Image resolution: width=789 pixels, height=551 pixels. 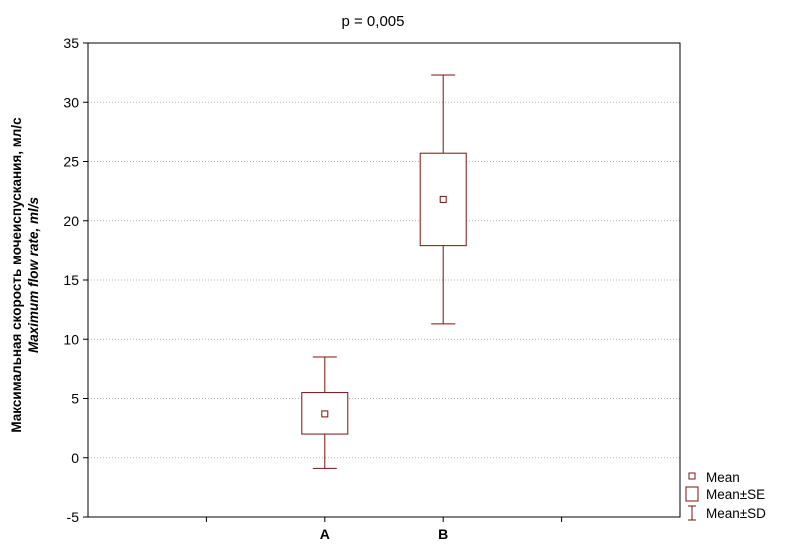 What do you see at coordinates (736, 513) in the screenshot?
I see `legend-sd-label: Mean±SD` at bounding box center [736, 513].